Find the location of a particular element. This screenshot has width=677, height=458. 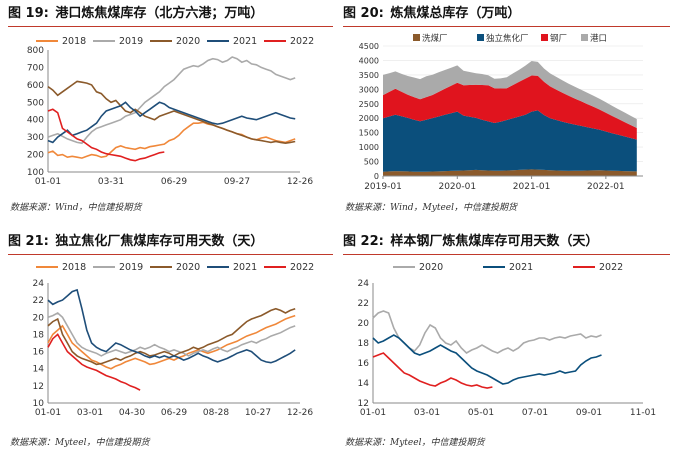

figure-number: 图 21: is located at coordinates (28, 241).